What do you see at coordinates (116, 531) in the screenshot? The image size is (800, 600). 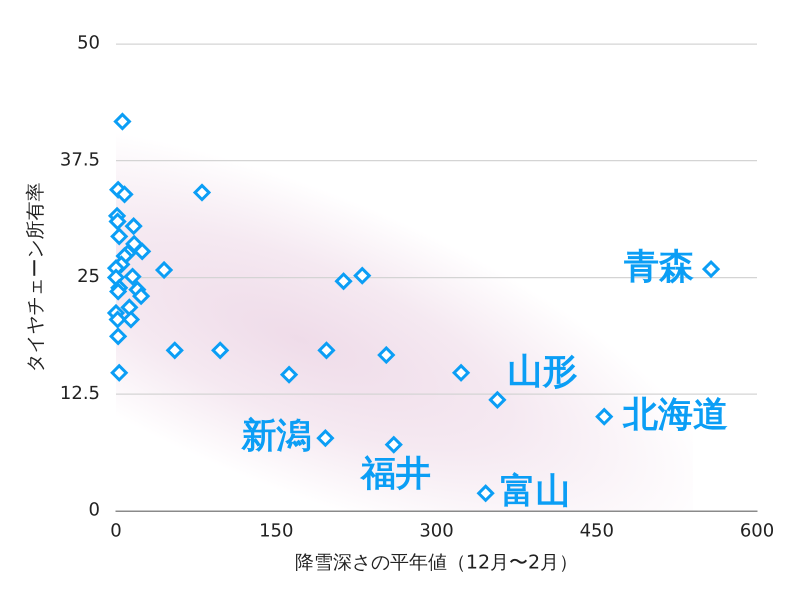 I see `x-tick-label: 0` at bounding box center [116, 531].